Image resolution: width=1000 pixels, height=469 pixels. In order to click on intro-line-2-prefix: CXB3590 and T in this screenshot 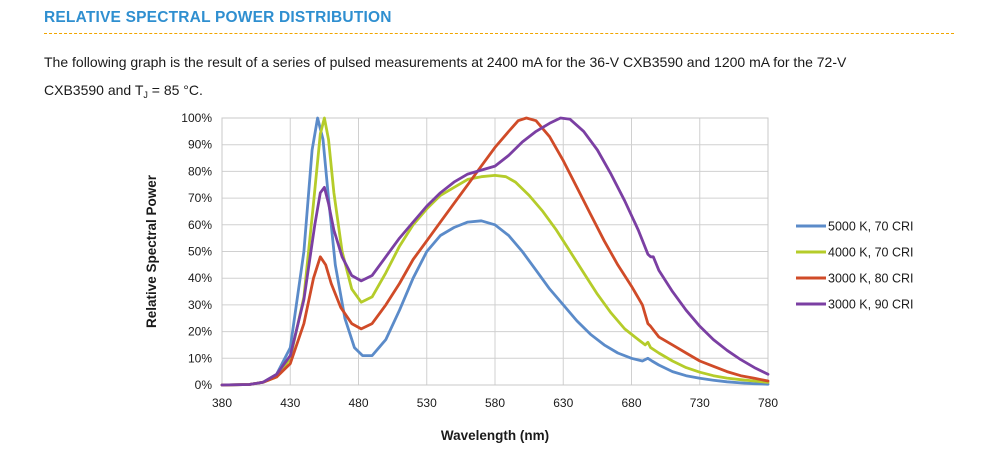, I will do `click(94, 90)`.